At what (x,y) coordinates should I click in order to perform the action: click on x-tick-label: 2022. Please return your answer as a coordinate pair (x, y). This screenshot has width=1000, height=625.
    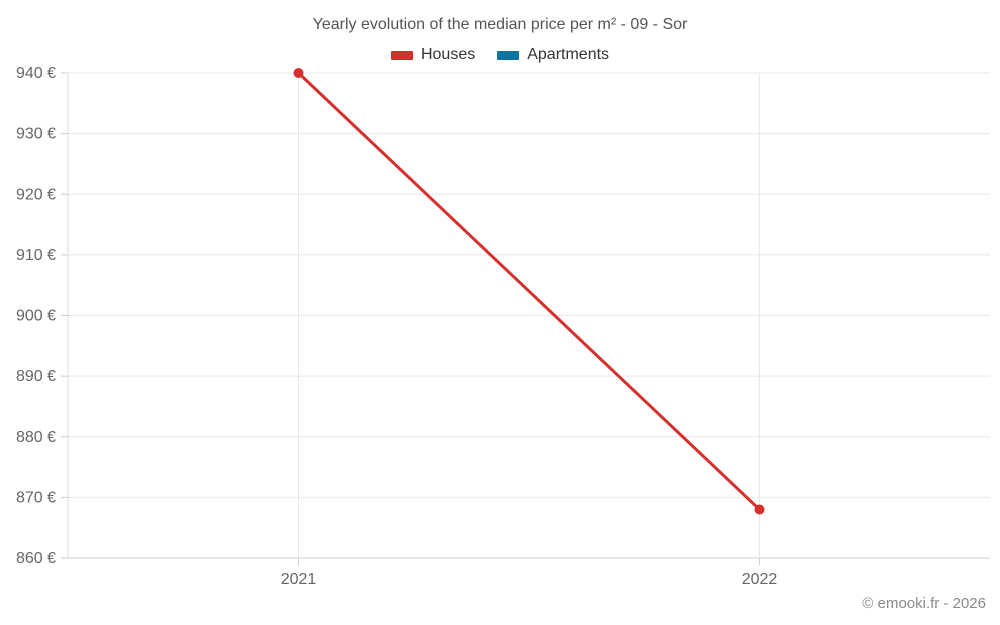
    Looking at the image, I should click on (760, 579).